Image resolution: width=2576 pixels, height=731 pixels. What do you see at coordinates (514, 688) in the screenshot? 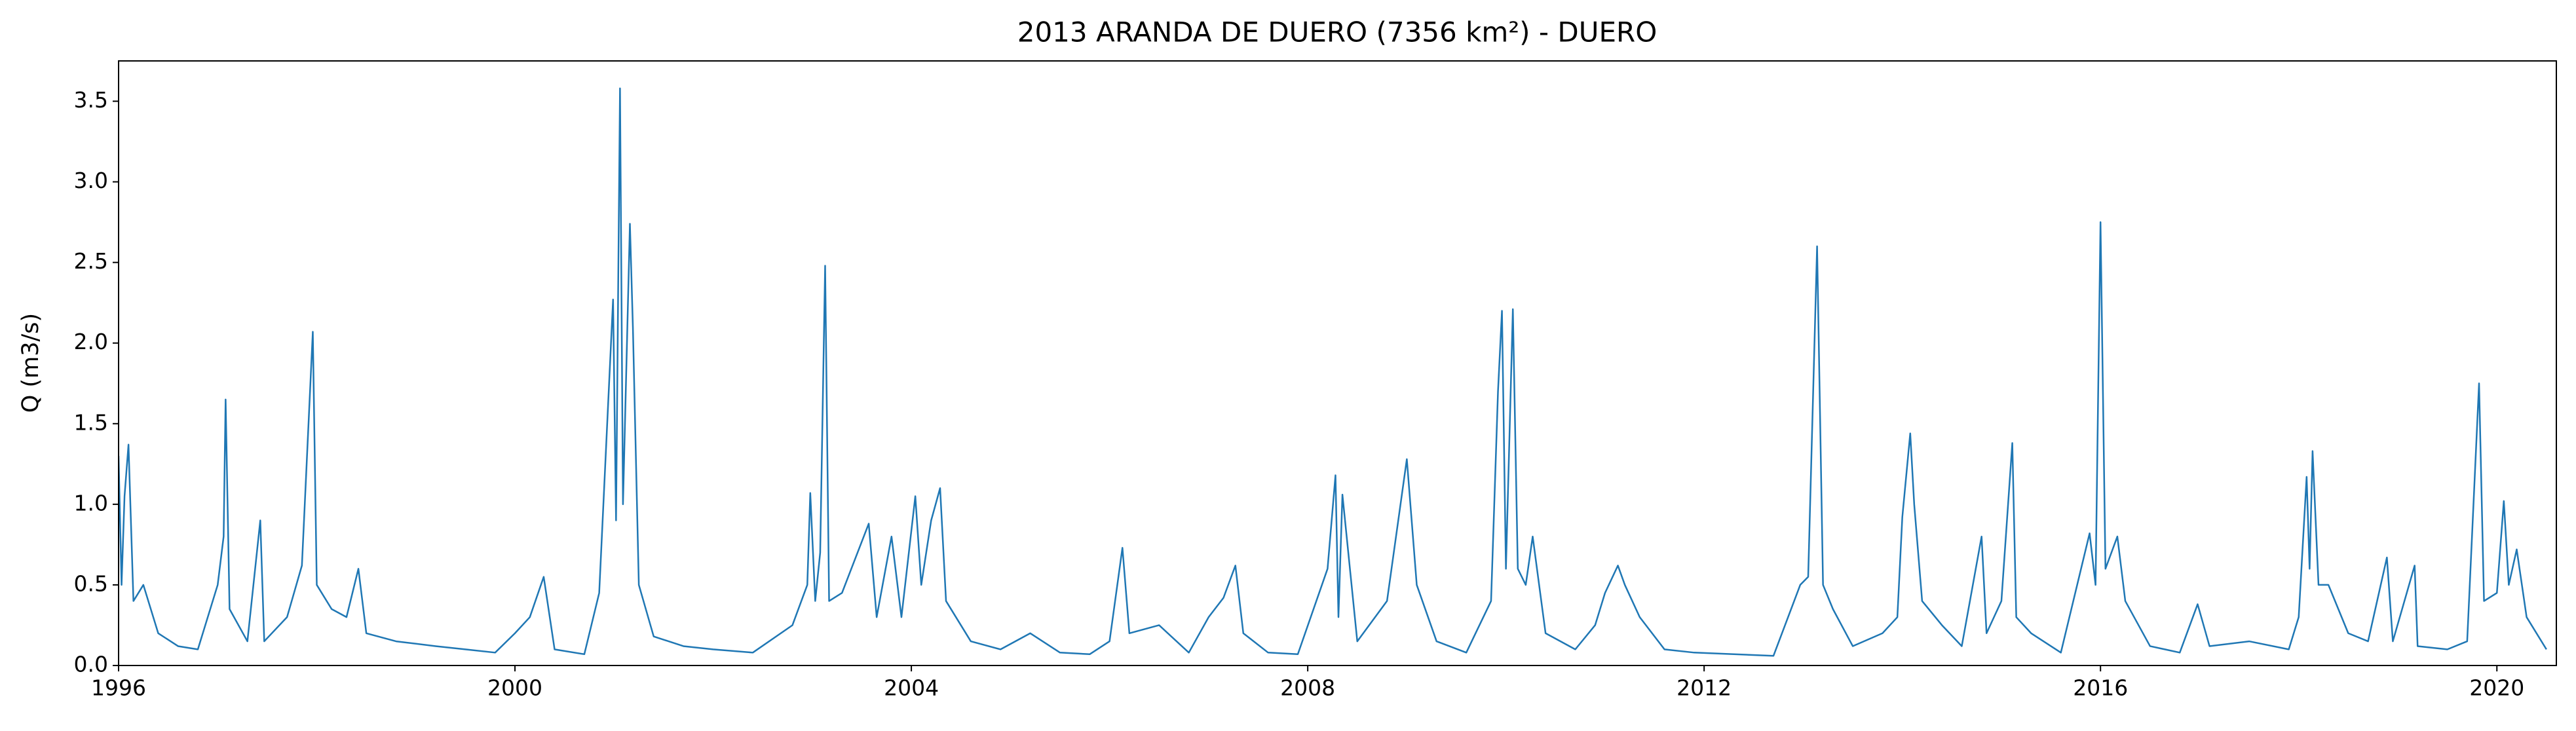
I see `x-tick-label: 2000` at bounding box center [514, 688].